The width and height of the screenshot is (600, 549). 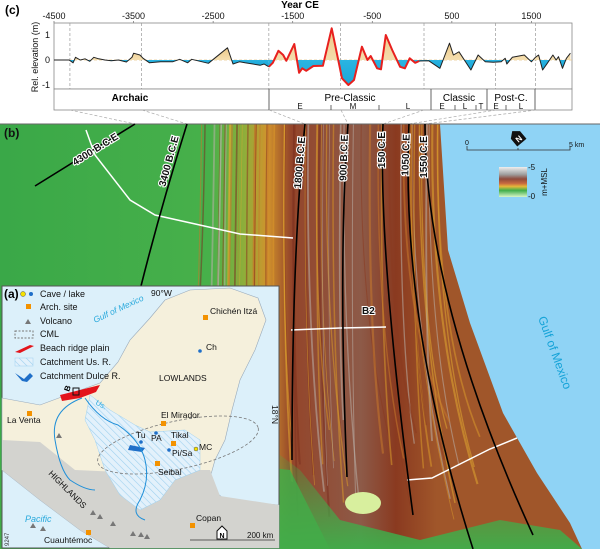 I want to click on period-map-connectors, so click(x=303, y=117).